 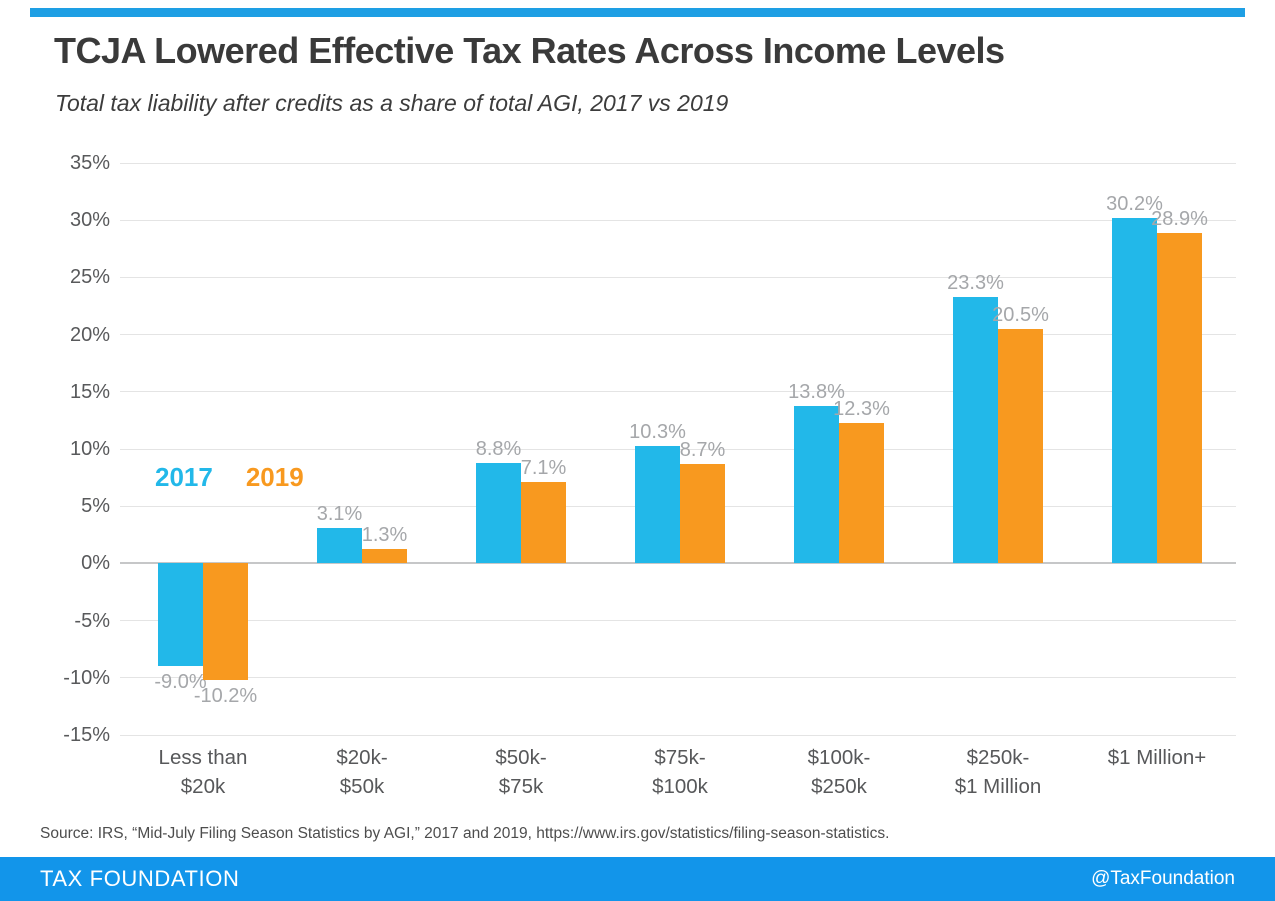 What do you see at coordinates (839, 772) in the screenshot?
I see `x-category-label: $100k- $250k` at bounding box center [839, 772].